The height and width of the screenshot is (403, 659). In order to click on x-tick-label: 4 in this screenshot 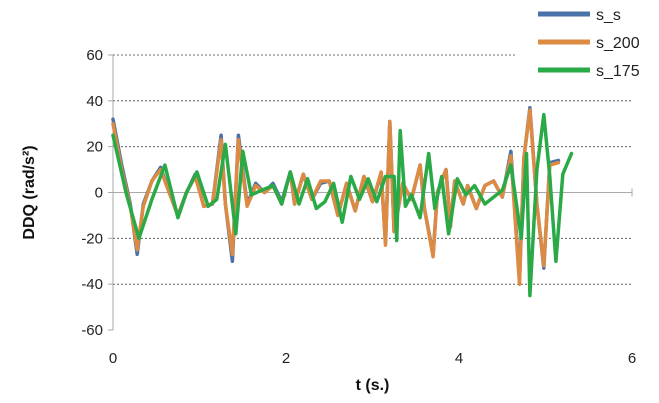, I will do `click(459, 358)`.